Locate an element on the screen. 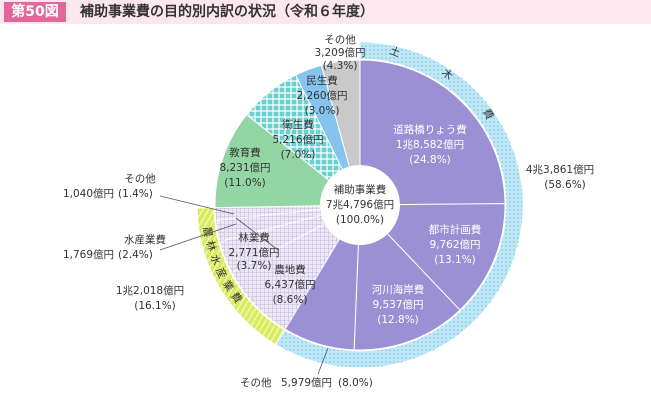 This screenshot has height=401, width=651. badge-box is located at coordinates (35, 12).